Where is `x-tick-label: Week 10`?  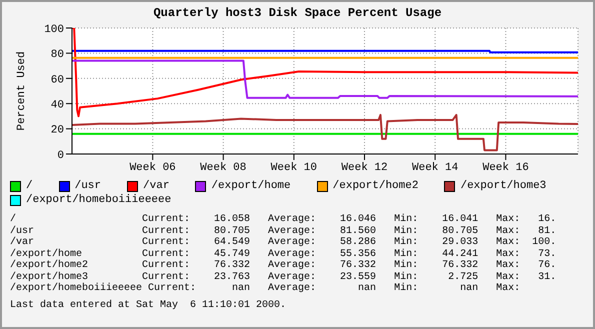
x-tick-label: Week 10 is located at coordinates (294, 168).